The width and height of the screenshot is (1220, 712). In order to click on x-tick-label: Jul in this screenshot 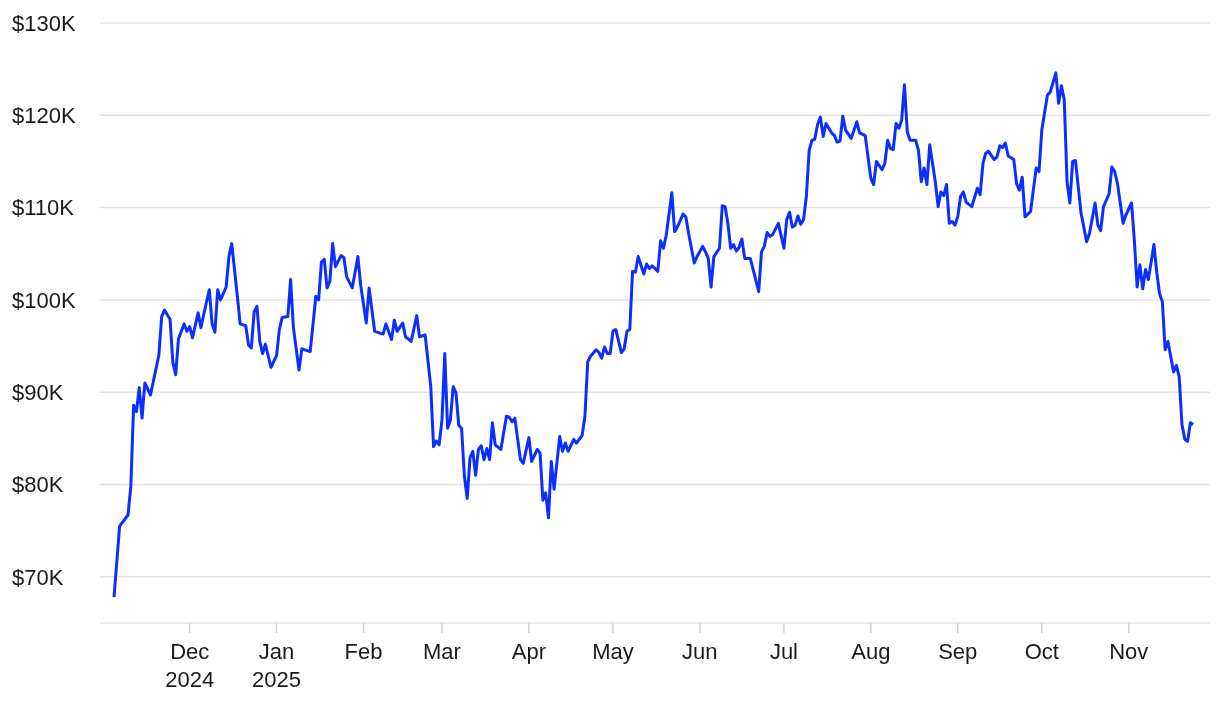, I will do `click(783, 651)`.